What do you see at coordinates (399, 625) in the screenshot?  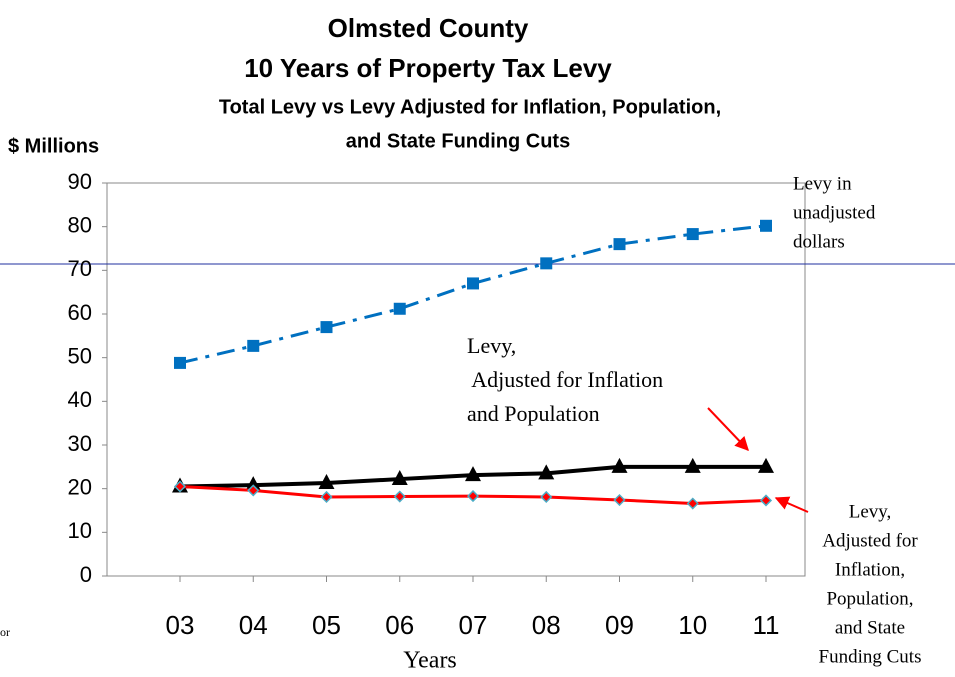 I see `x-tick-label: 06` at bounding box center [399, 625].